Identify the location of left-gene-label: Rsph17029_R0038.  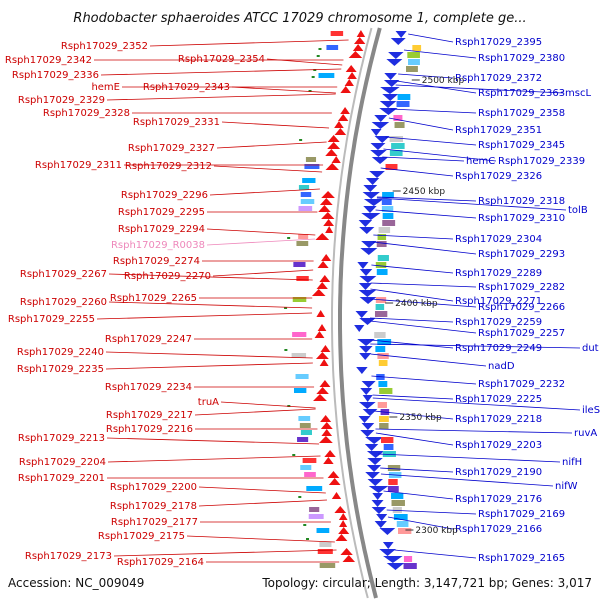
(158, 245).